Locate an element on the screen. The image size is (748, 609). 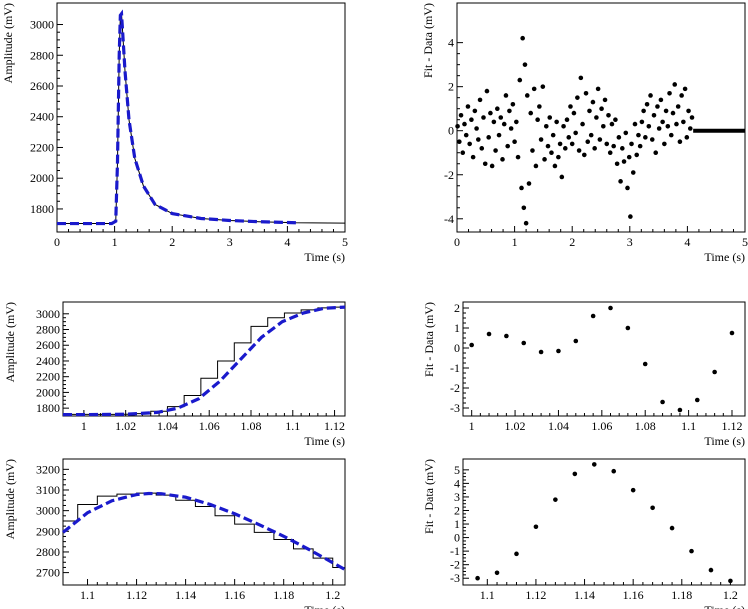
y-tick-label: 3200 is located at coordinates (48, 469).